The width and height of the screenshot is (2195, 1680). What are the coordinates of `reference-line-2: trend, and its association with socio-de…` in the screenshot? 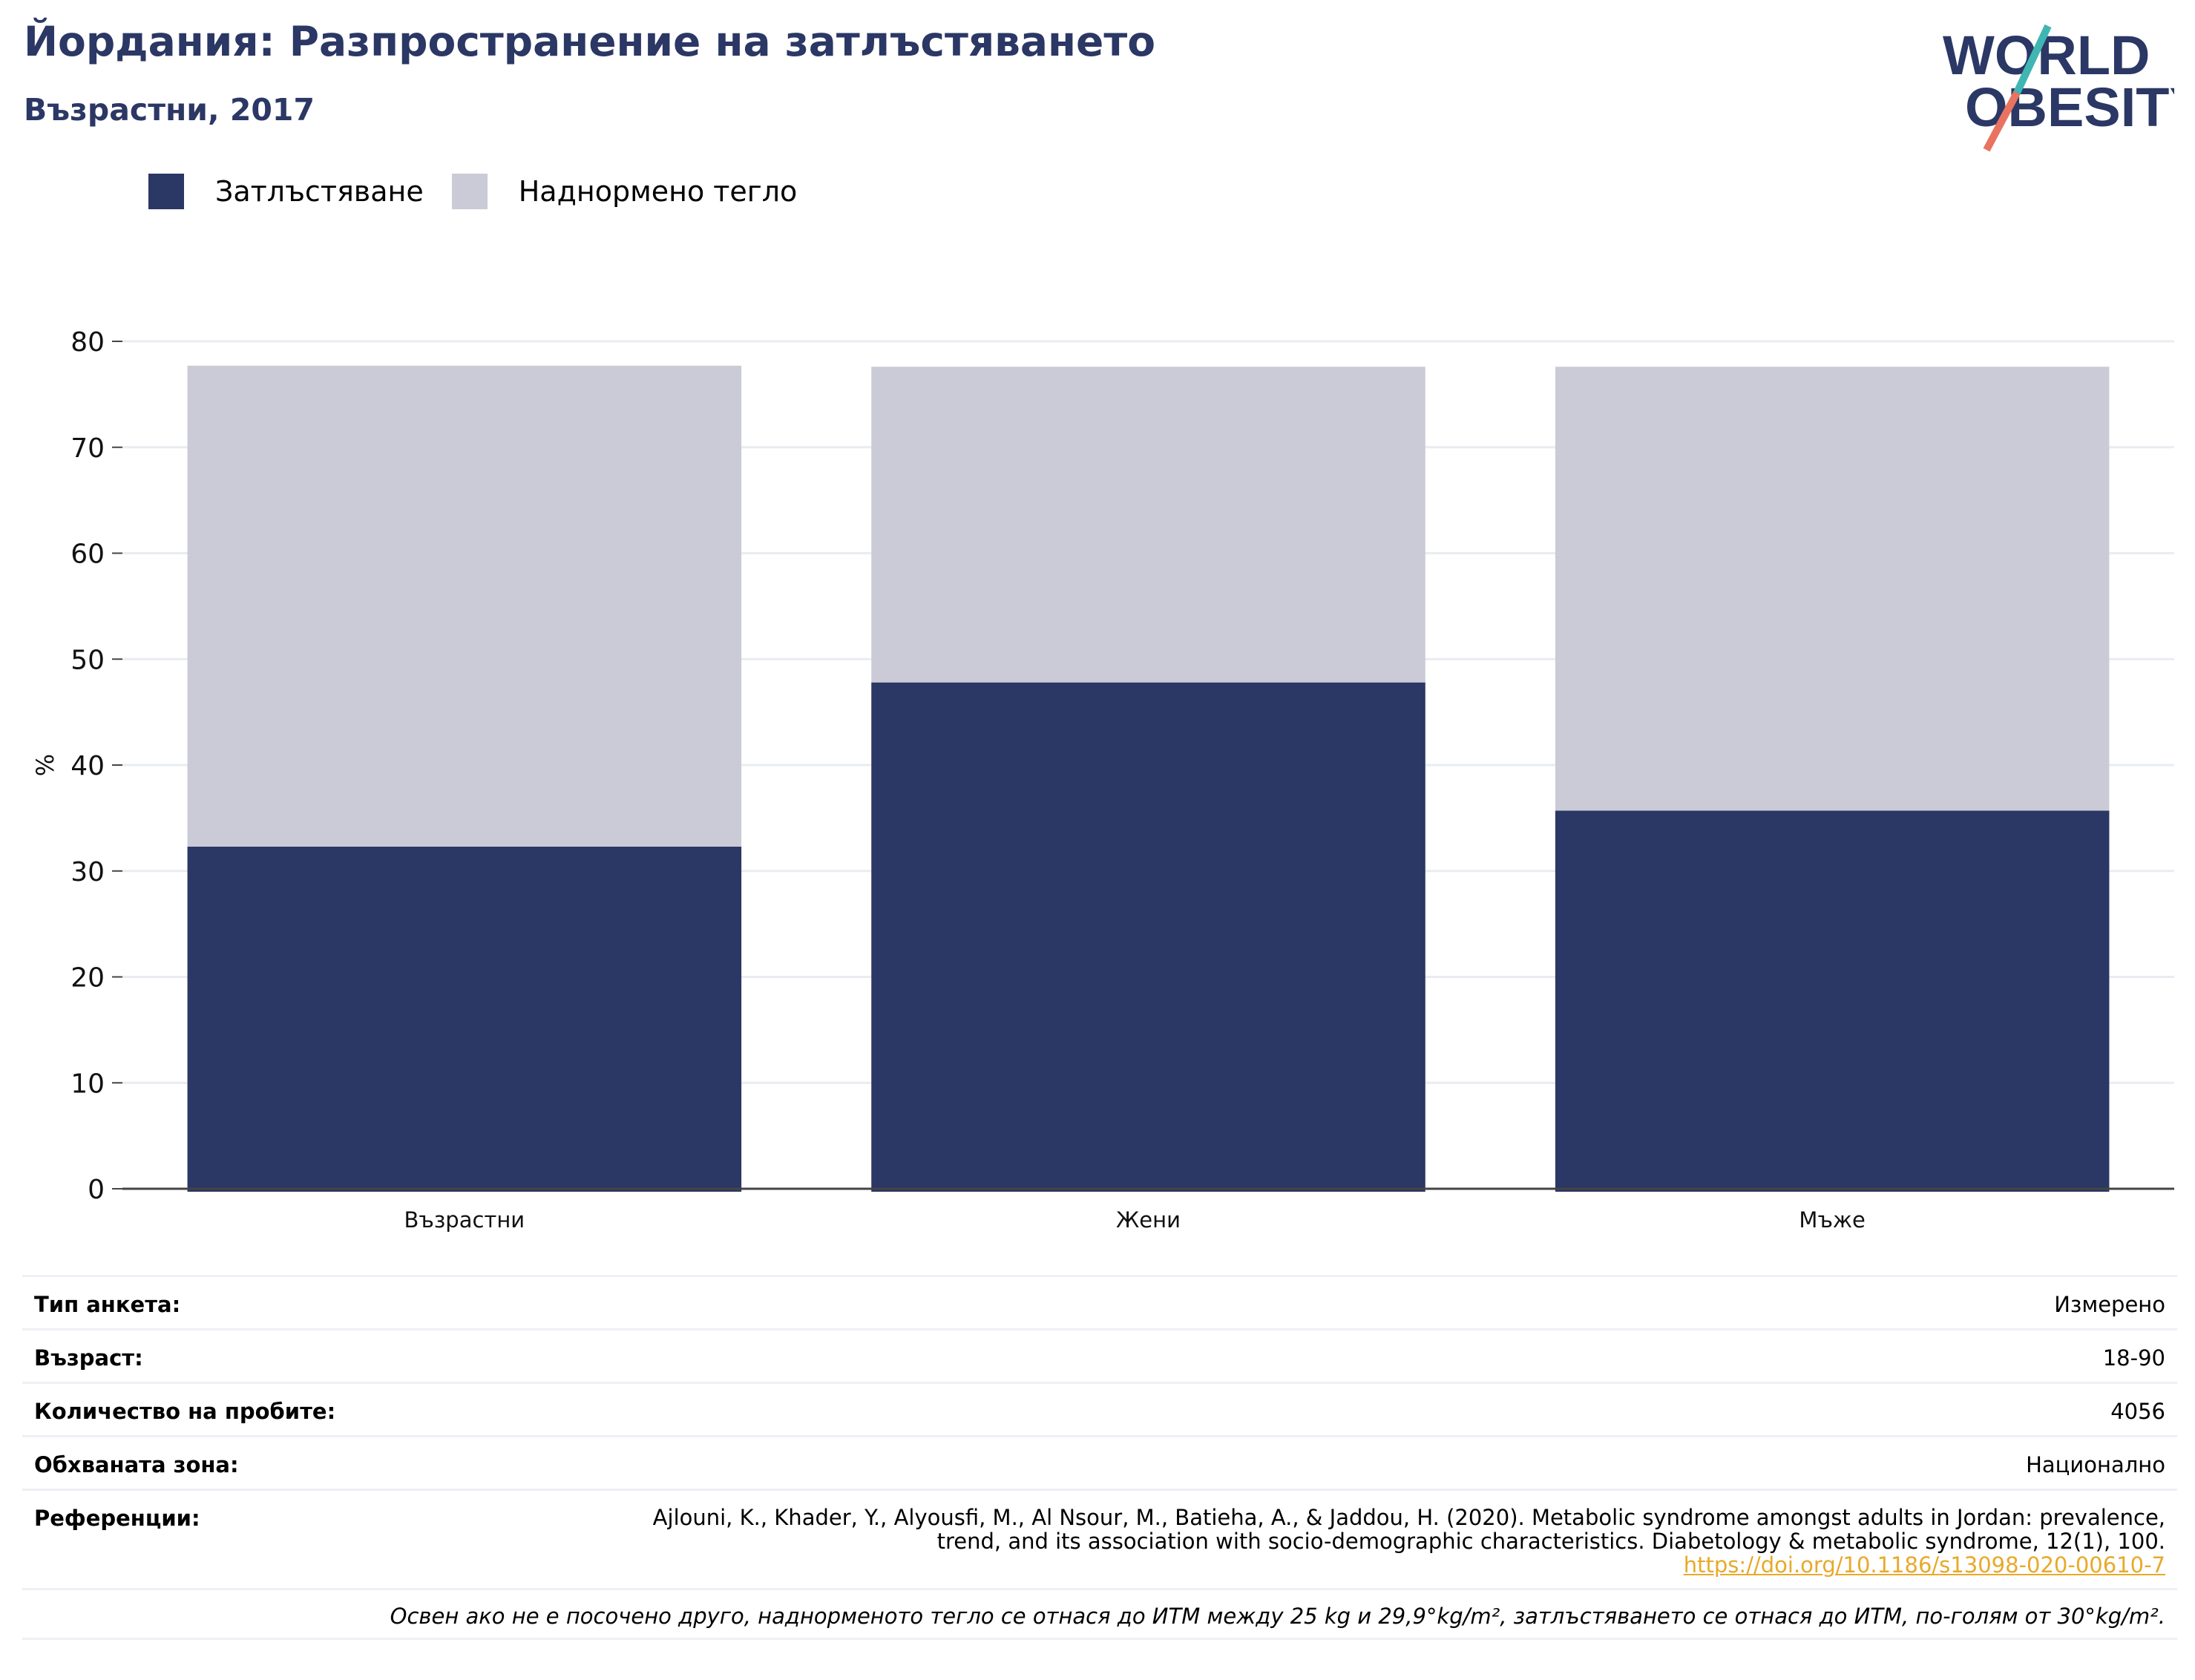 It's located at (1550, 1542).